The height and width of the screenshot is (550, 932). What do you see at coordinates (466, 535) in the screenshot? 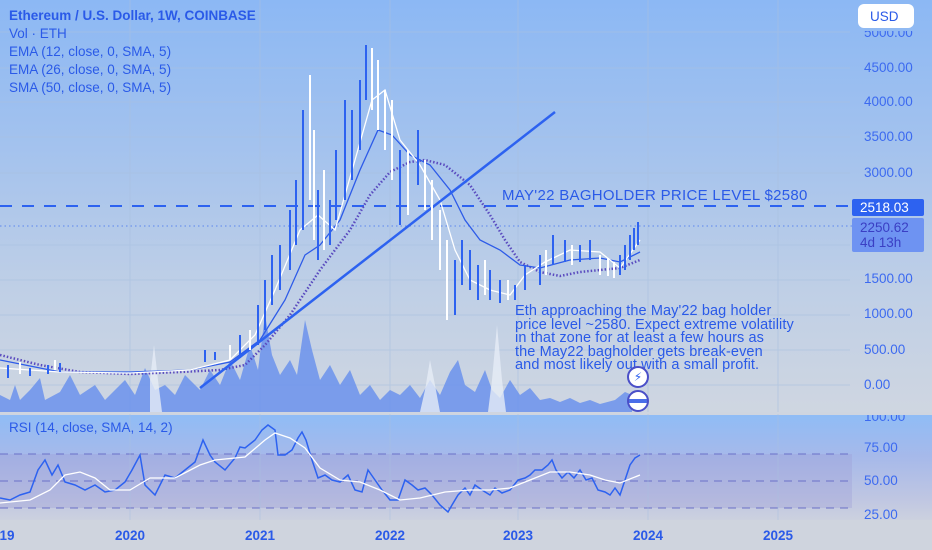
I see `time-axis` at bounding box center [466, 535].